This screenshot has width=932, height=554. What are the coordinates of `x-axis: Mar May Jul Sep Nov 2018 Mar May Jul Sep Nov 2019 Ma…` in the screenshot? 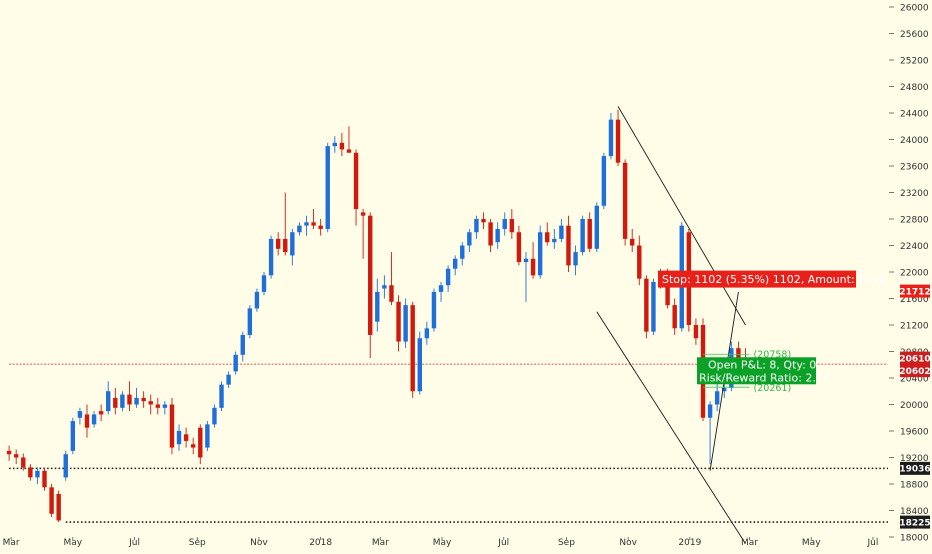 It's located at (441, 542).